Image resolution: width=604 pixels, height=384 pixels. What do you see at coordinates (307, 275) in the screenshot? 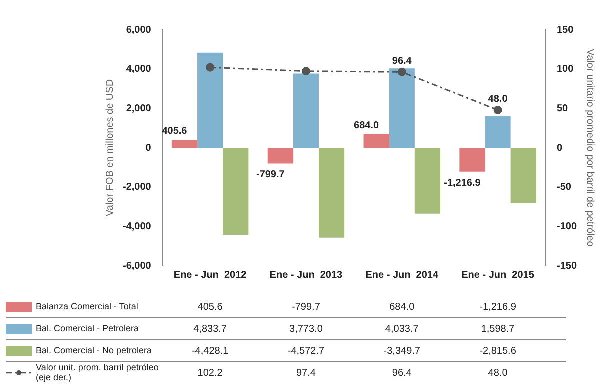
I see `x-tick-label: Ene - Jun 2013` at bounding box center [307, 275].